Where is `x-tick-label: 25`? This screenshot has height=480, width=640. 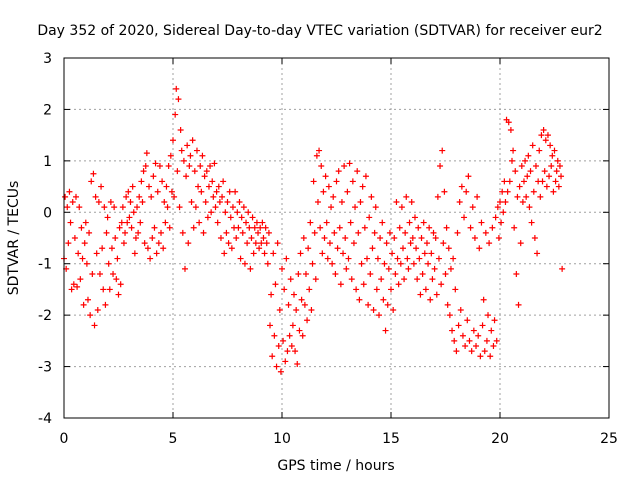 x-tick-label: 25 is located at coordinates (609, 439).